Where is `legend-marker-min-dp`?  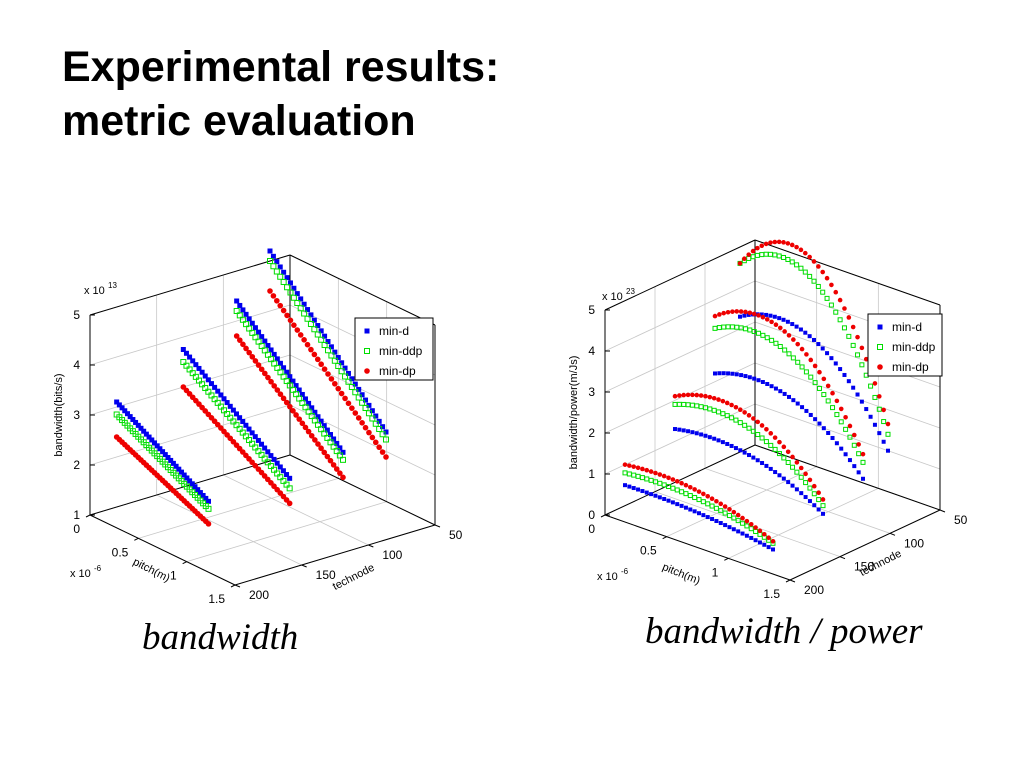 legend-marker-min-dp is located at coordinates (367, 371).